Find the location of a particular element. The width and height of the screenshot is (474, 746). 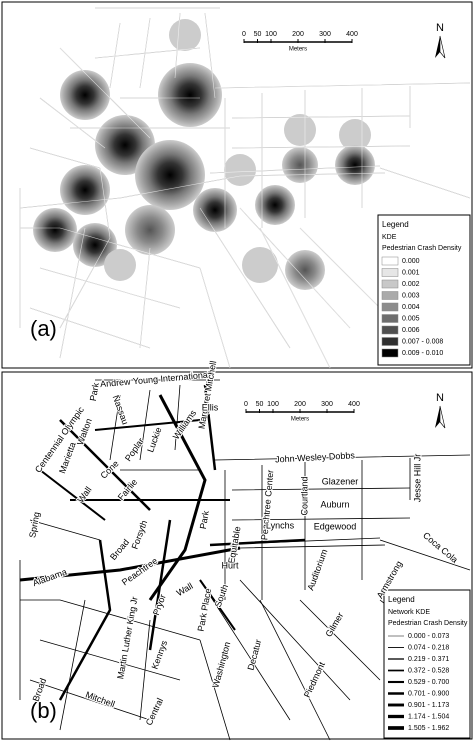

street-label: Lynchs is located at coordinates (280, 525).